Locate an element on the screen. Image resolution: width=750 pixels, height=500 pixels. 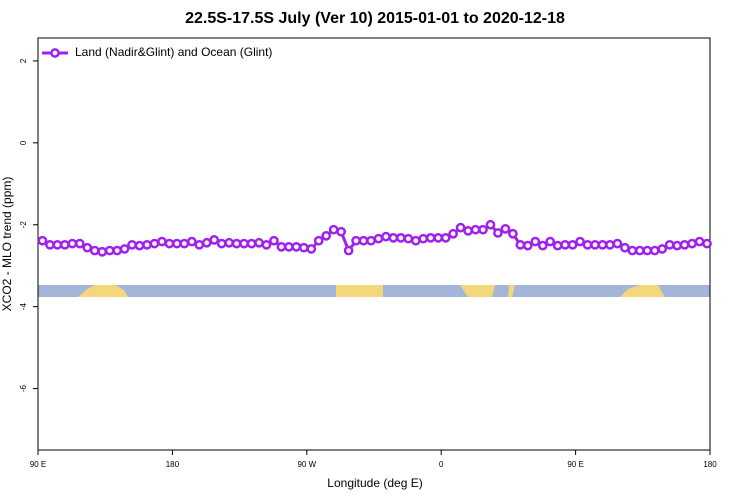
legend-marker is located at coordinates (55, 53).